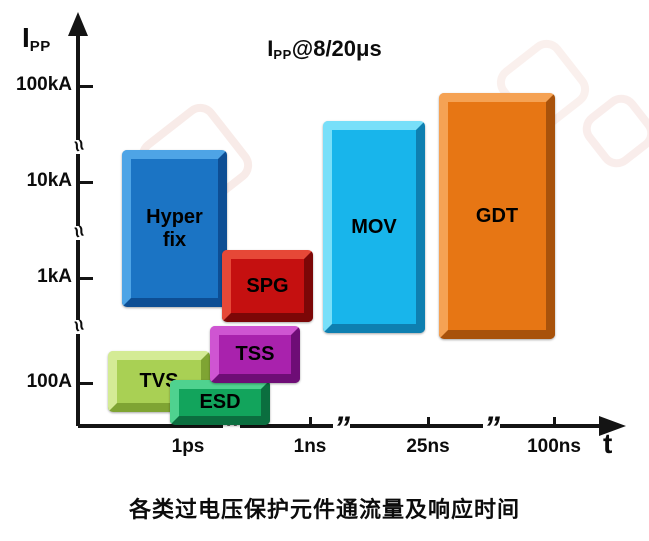 The height and width of the screenshot is (541, 649). I want to click on chart-title-symbol: I, so click(270, 48).